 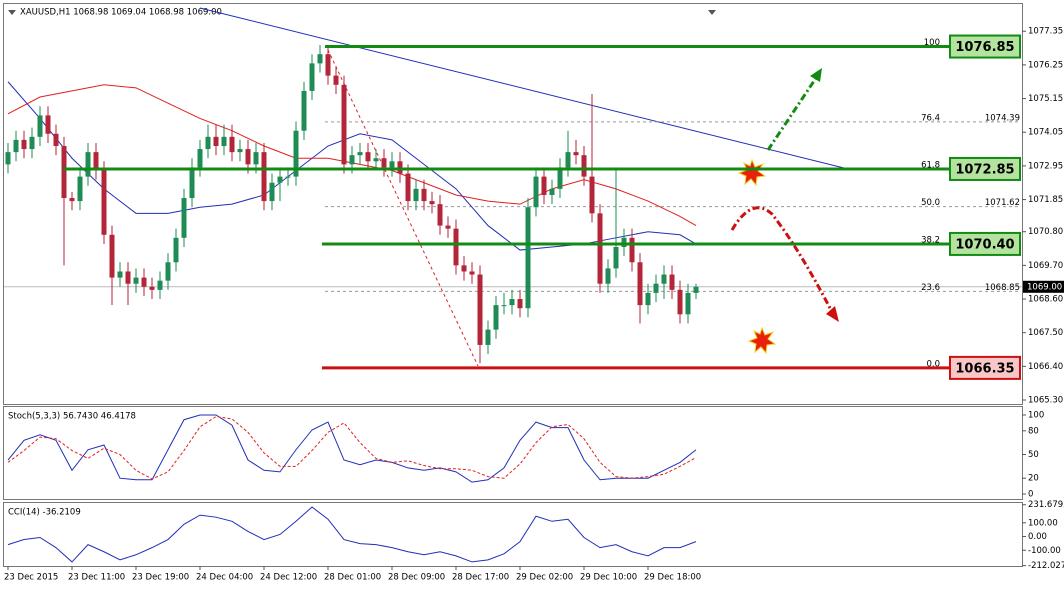 What do you see at coordinates (712, 12) in the screenshot?
I see `shift-marker` at bounding box center [712, 12].